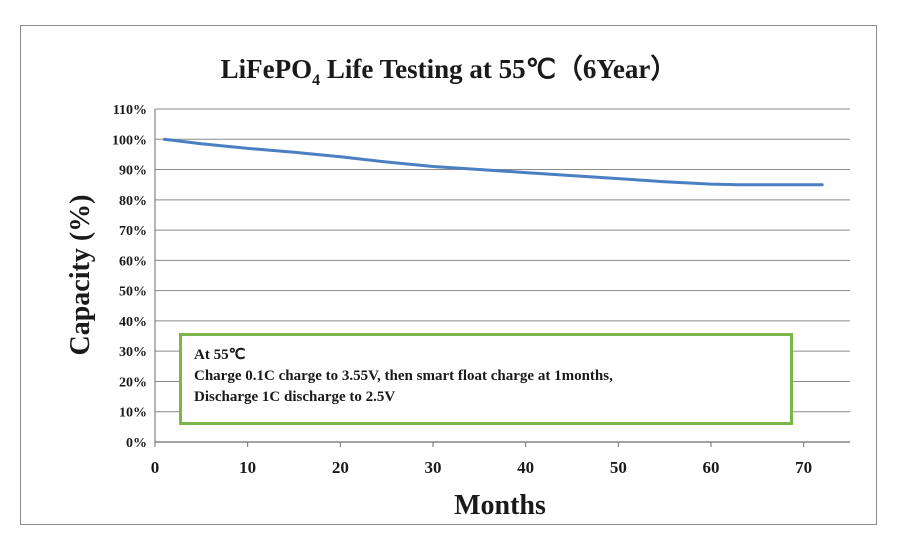 The width and height of the screenshot is (900, 546). I want to click on x-tick-label: 30, so click(433, 467).